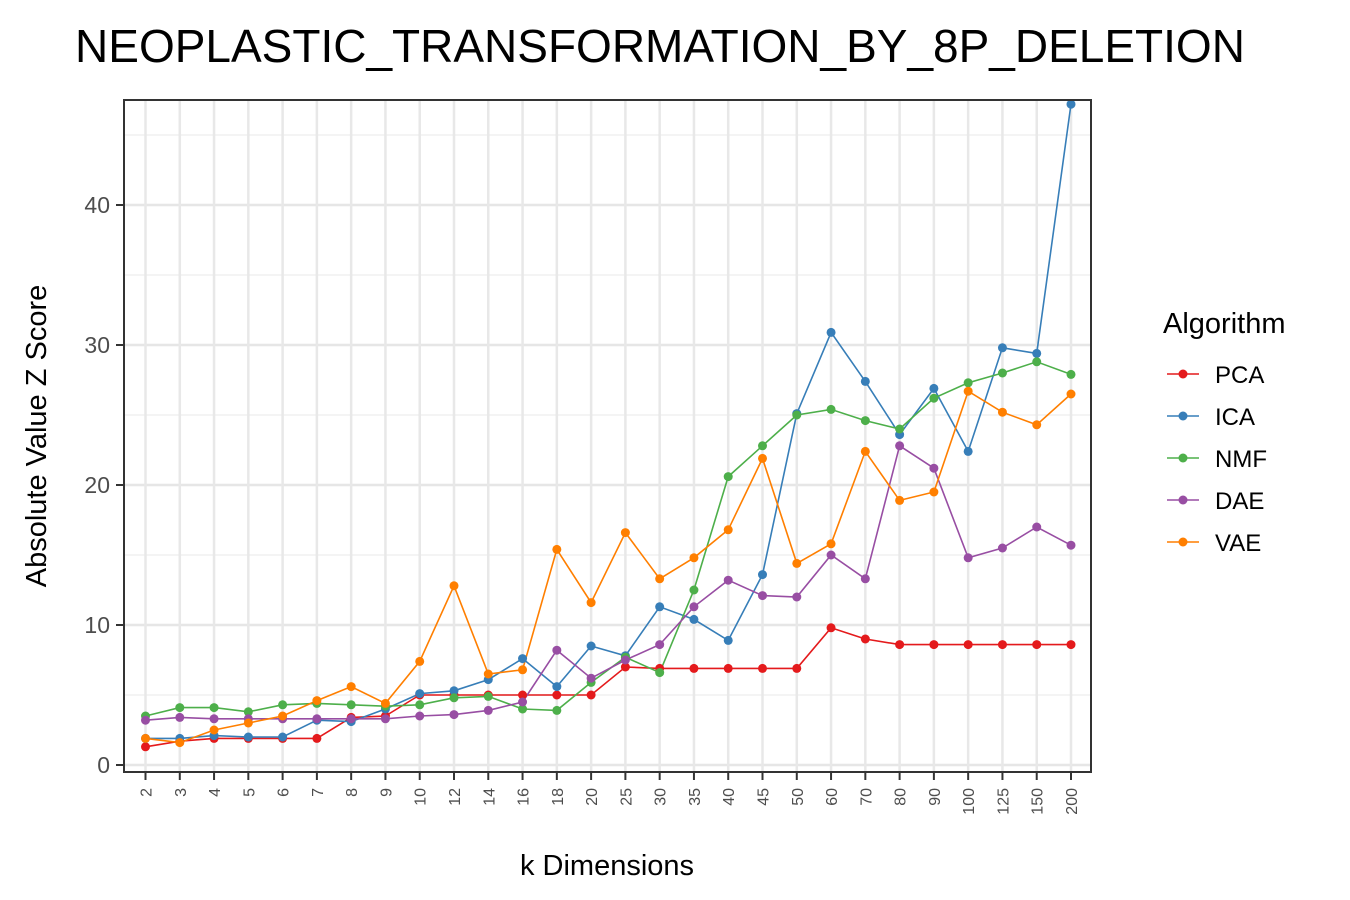 The height and width of the screenshot is (900, 1350). I want to click on legend-key-point-vae, so click(1183, 542).